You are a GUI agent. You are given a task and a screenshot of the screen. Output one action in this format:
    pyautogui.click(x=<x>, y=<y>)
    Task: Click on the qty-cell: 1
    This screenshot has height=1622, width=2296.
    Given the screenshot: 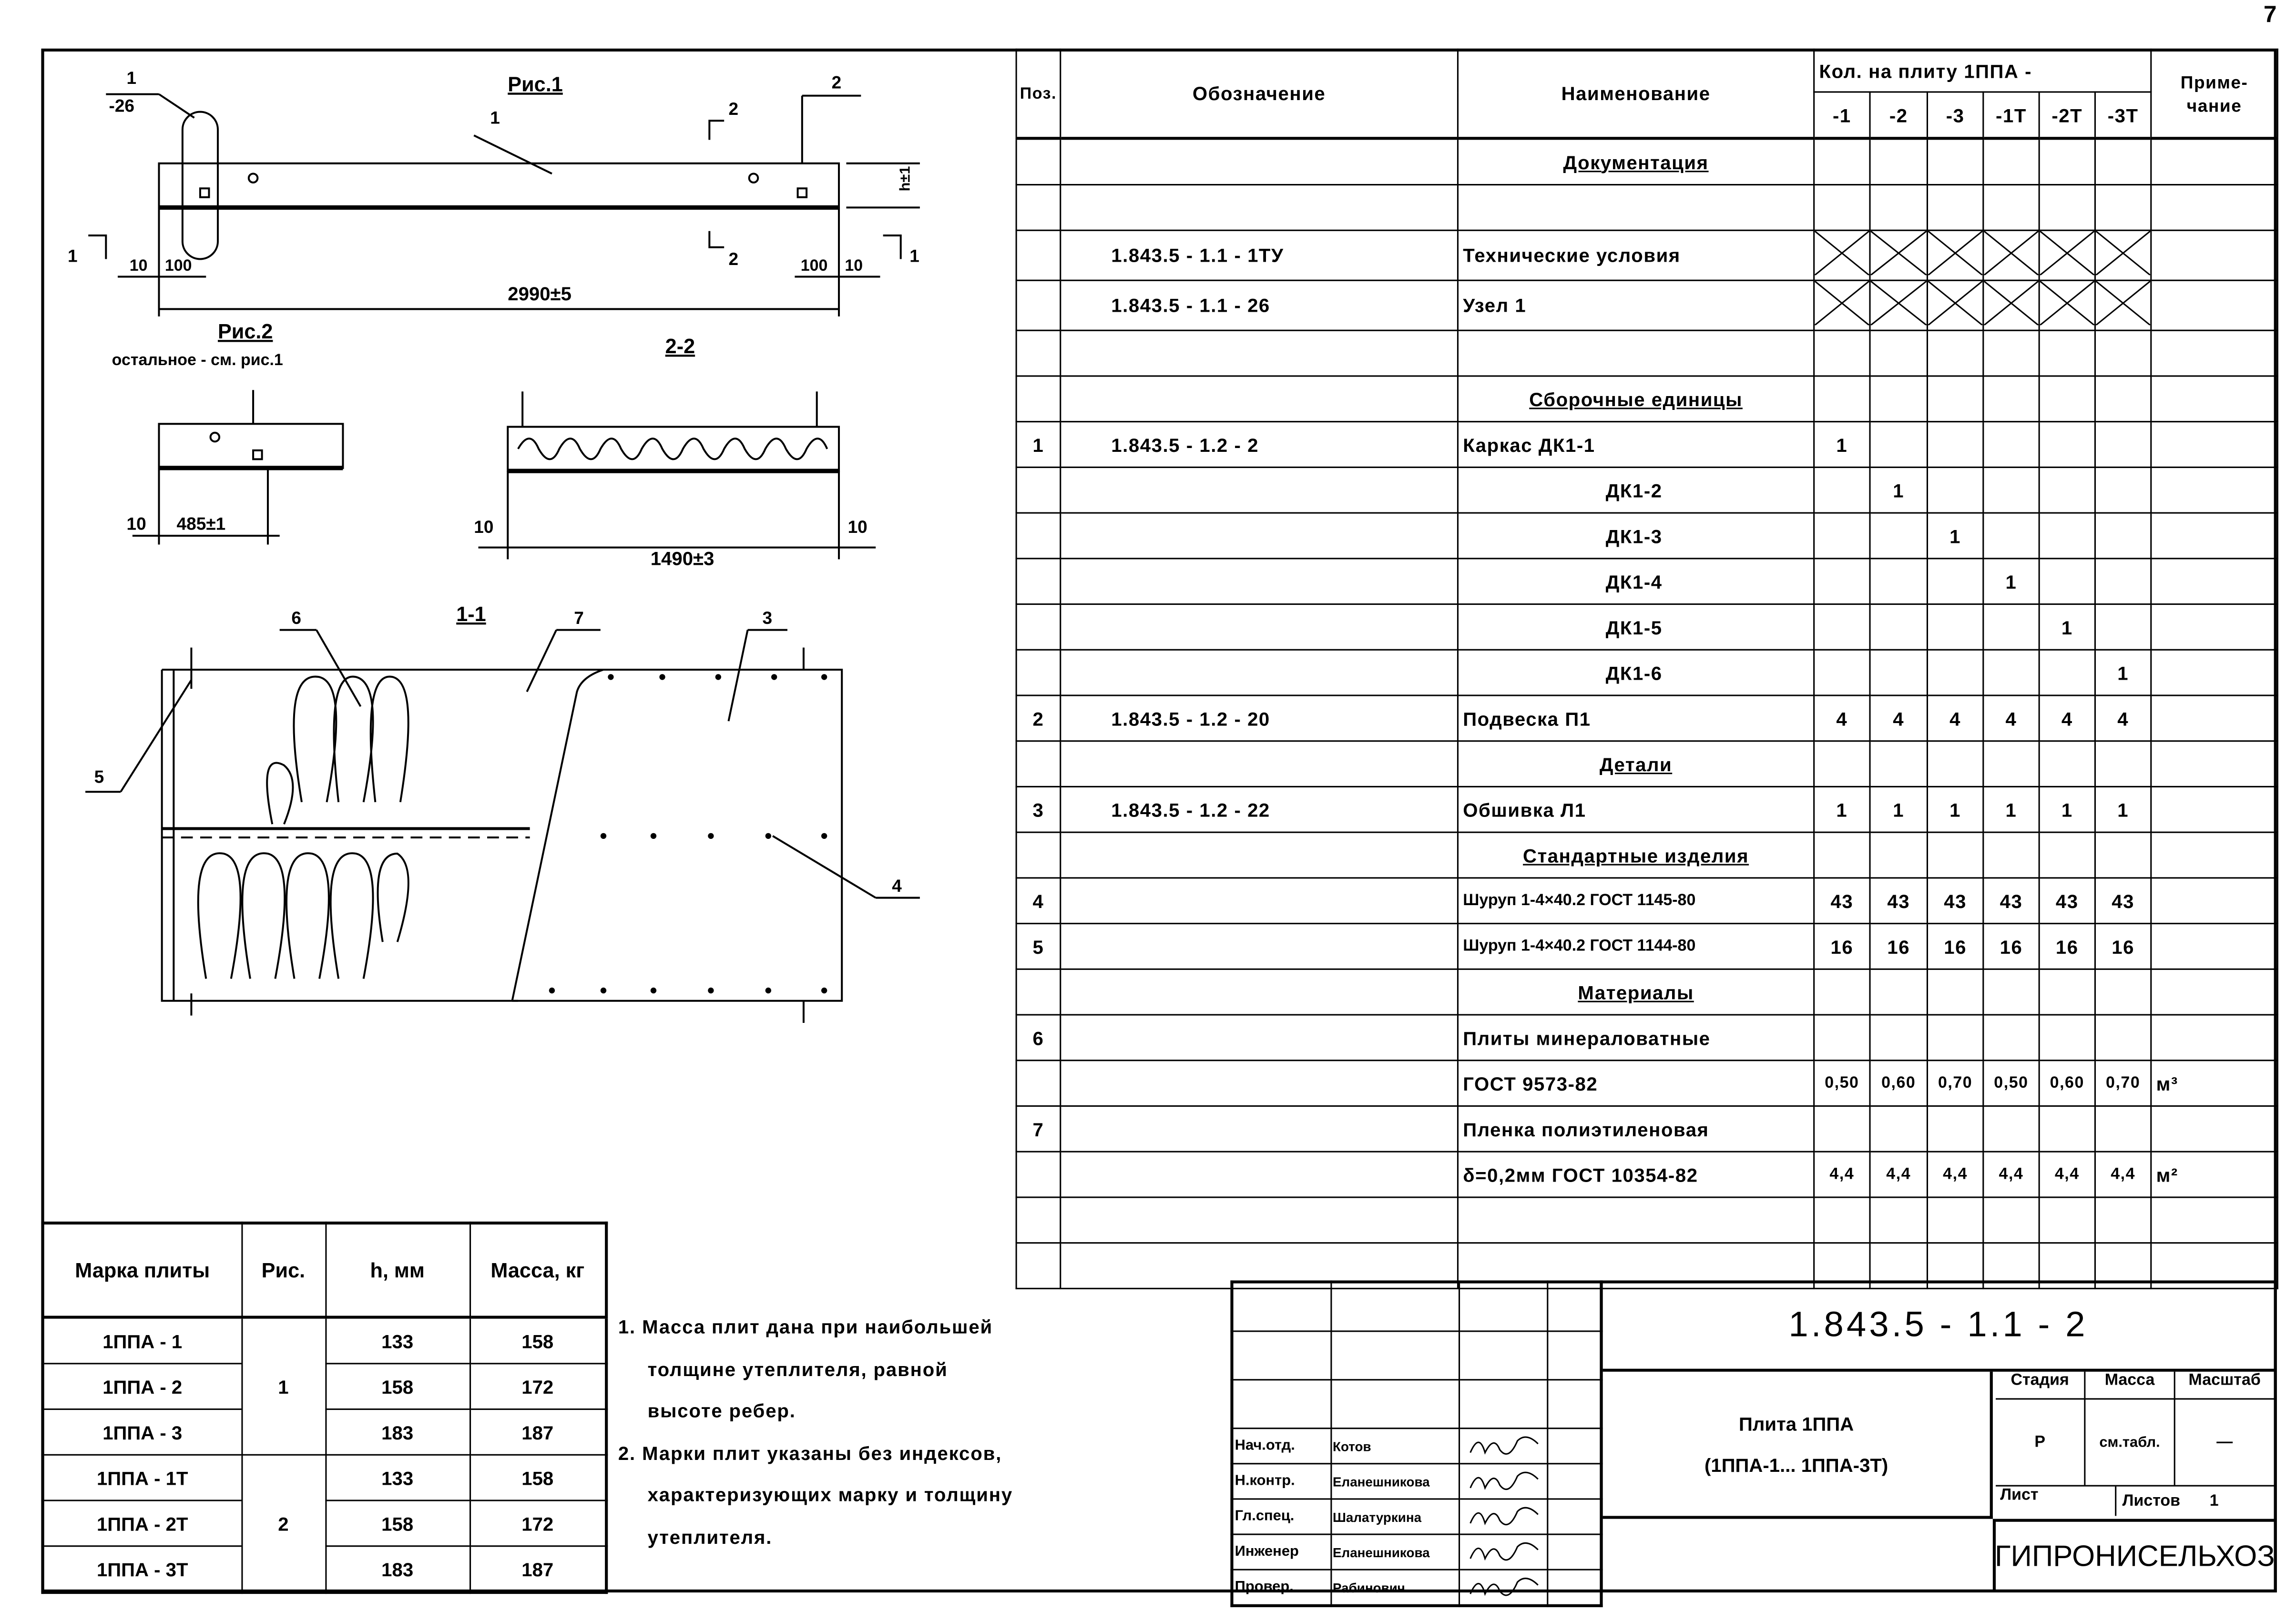 What is the action you would take?
    pyautogui.click(x=2123, y=809)
    